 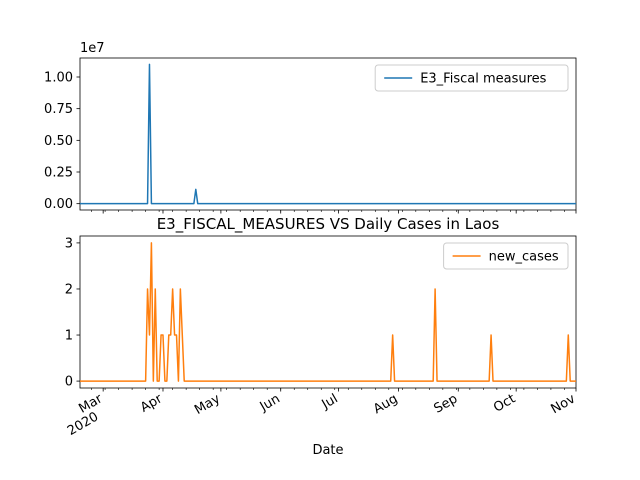 What do you see at coordinates (564, 404) in the screenshot?
I see `x-tick-label: Nov` at bounding box center [564, 404].